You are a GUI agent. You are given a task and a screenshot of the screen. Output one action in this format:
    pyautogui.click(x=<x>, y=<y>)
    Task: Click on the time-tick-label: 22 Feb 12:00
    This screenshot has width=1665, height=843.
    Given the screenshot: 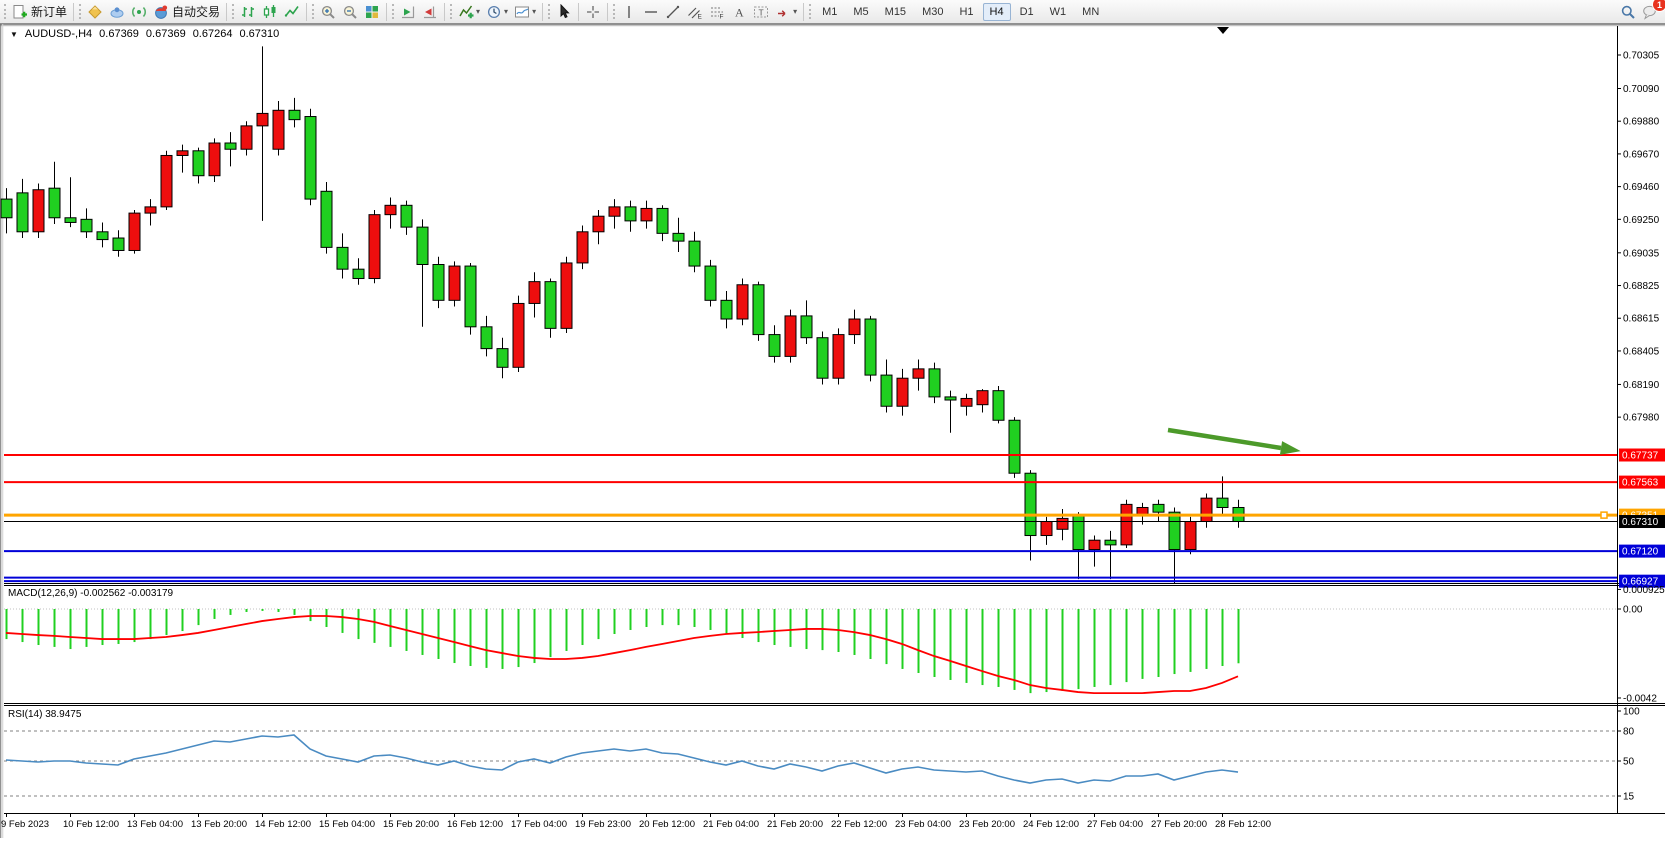 What is the action you would take?
    pyautogui.click(x=859, y=824)
    